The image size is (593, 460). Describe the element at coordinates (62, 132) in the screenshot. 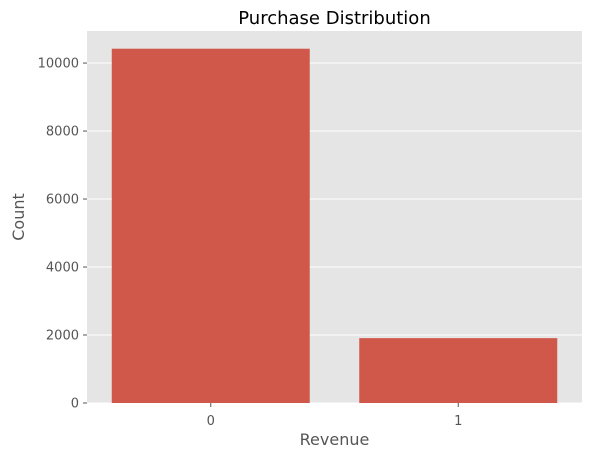

I see `y-tick-label: 8000` at that location.